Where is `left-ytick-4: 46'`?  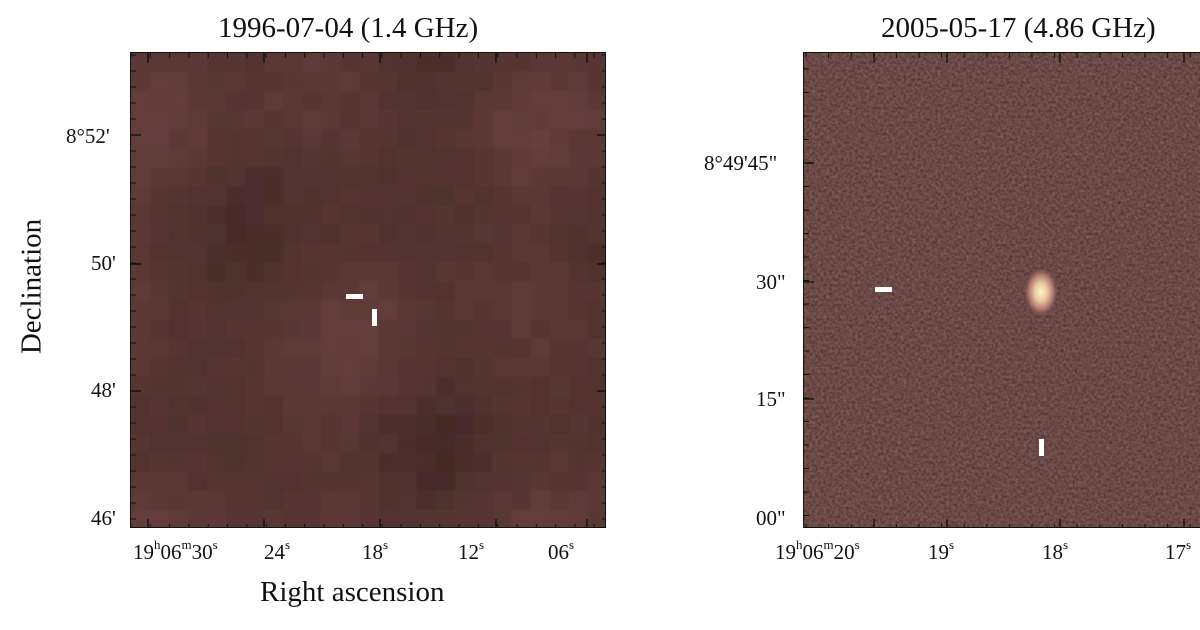 left-ytick-4: 46' is located at coordinates (103, 518).